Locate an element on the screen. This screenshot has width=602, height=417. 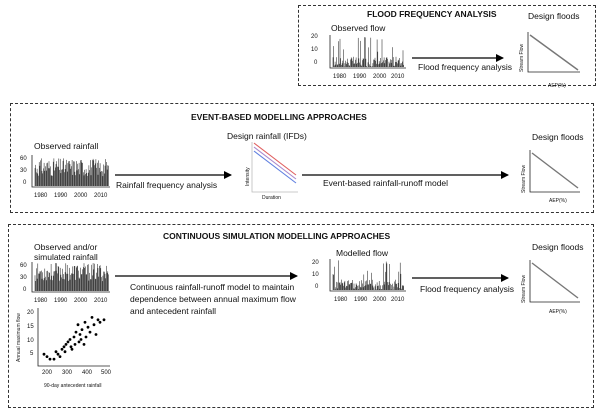
tick-flow2-y1: 10 is located at coordinates (315, 275).